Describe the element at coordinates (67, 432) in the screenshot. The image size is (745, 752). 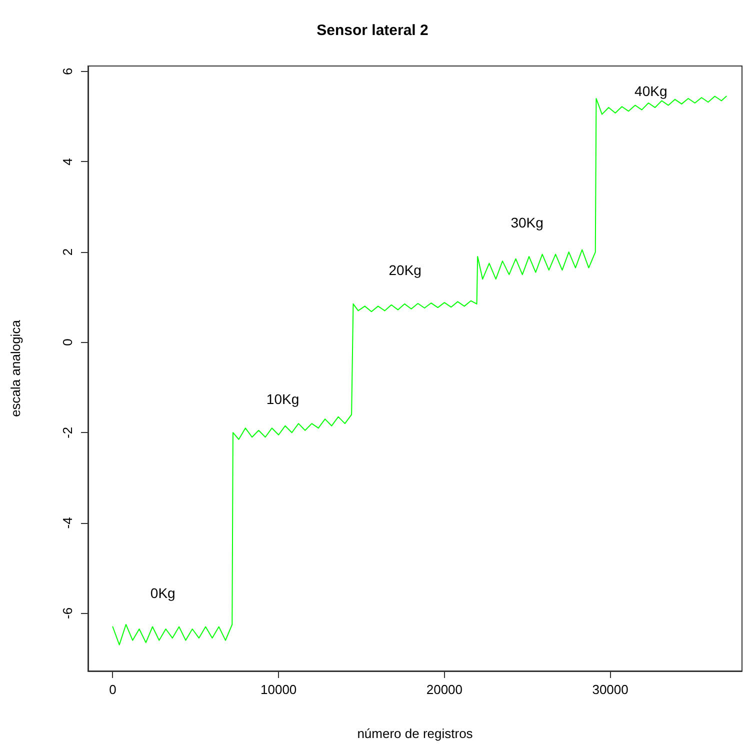
I see `y-tick-label: -2` at that location.